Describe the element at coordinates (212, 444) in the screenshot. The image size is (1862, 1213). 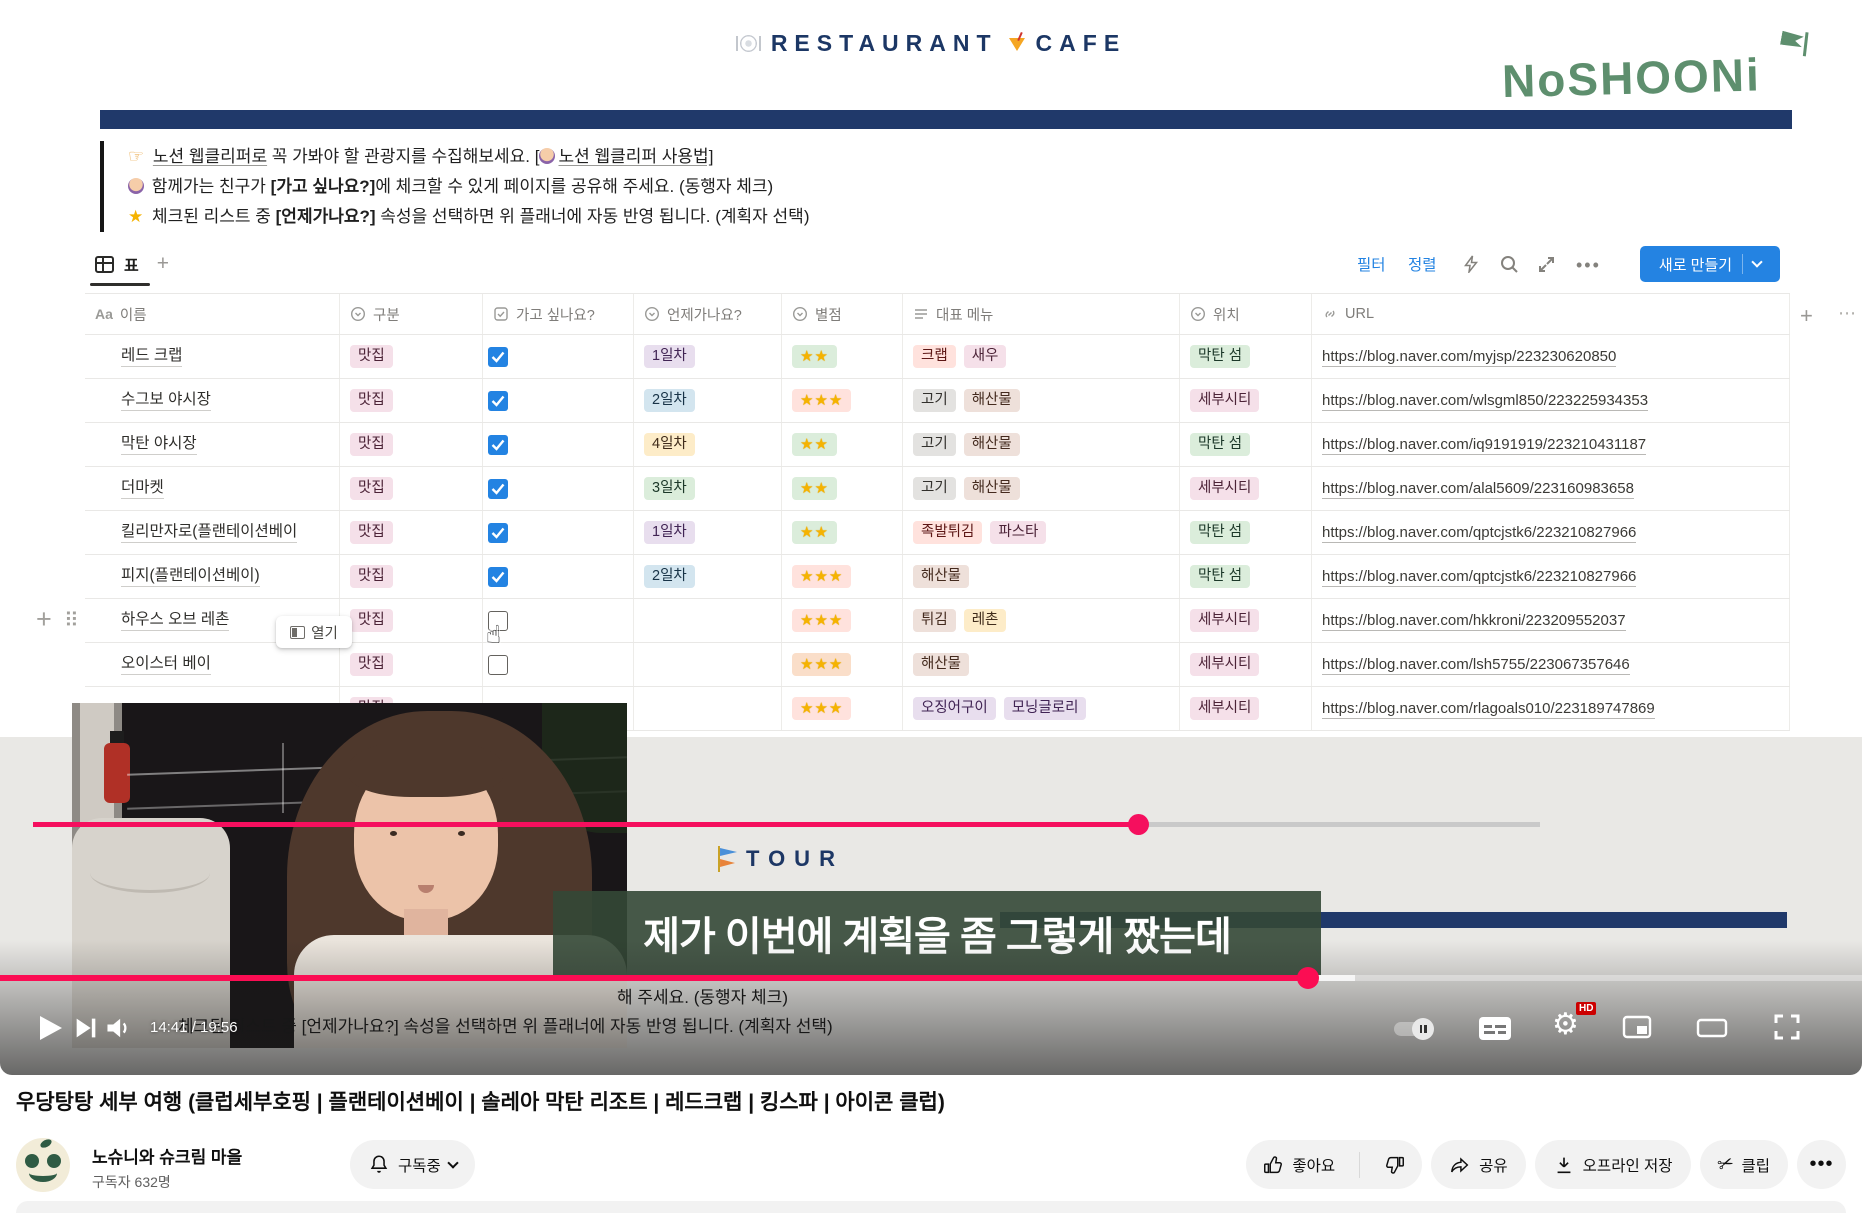
I see `cell-name: 막탄 야시장` at that location.